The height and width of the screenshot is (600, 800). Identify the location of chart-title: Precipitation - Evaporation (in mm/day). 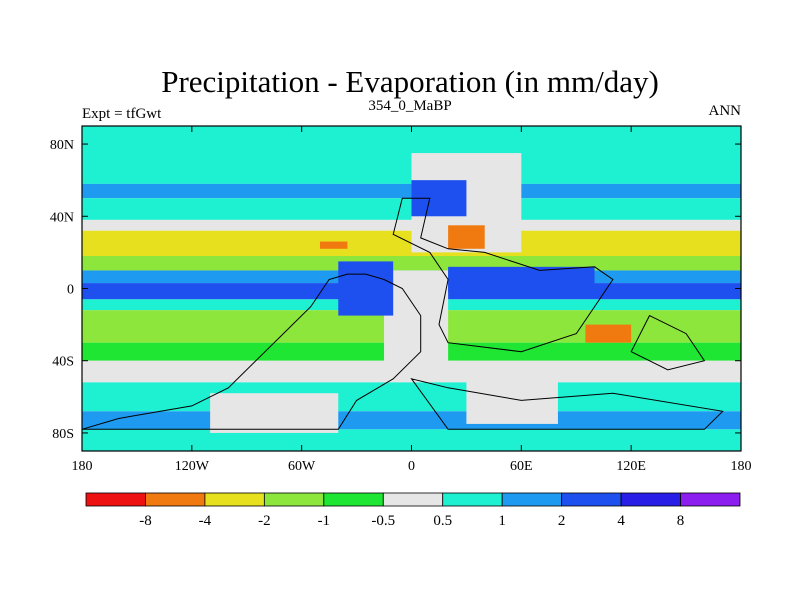
(410, 81).